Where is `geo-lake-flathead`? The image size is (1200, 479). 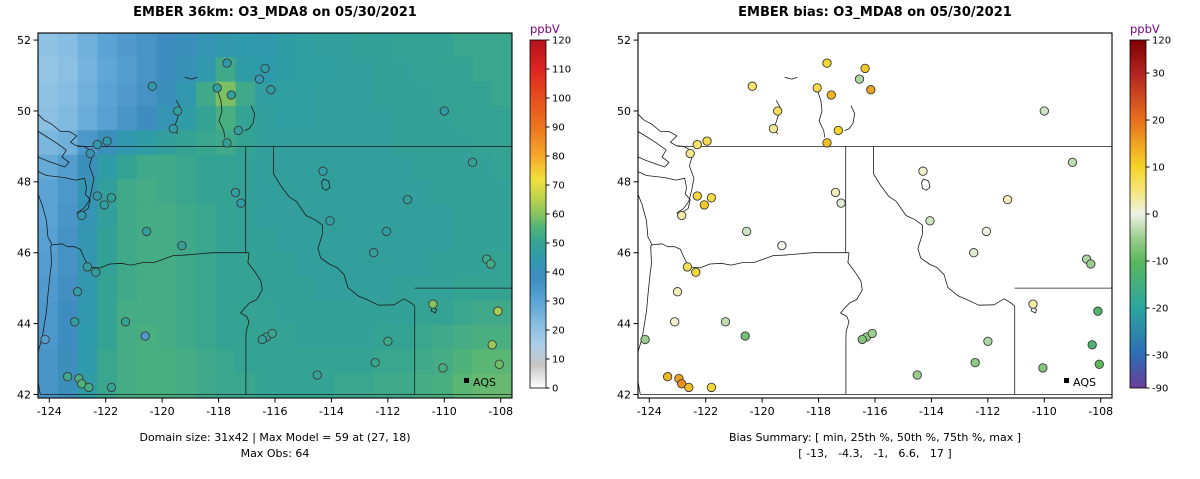 geo-lake-flathead is located at coordinates (326, 184).